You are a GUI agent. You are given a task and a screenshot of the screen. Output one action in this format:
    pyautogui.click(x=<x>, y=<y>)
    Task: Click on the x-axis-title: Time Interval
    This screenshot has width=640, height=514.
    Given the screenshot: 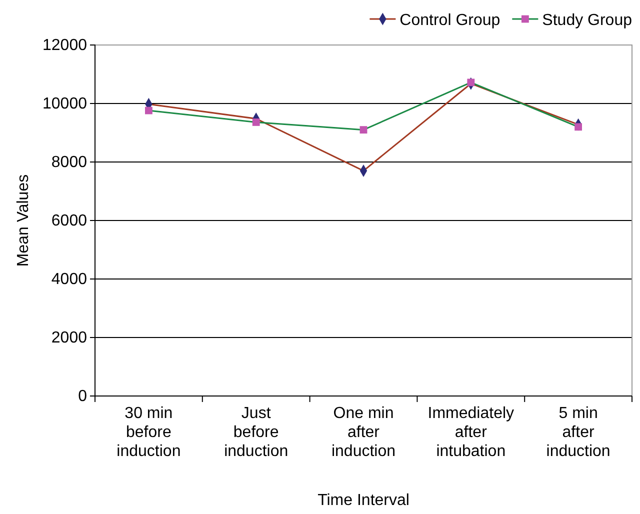 What is the action you would take?
    pyautogui.click(x=364, y=500)
    